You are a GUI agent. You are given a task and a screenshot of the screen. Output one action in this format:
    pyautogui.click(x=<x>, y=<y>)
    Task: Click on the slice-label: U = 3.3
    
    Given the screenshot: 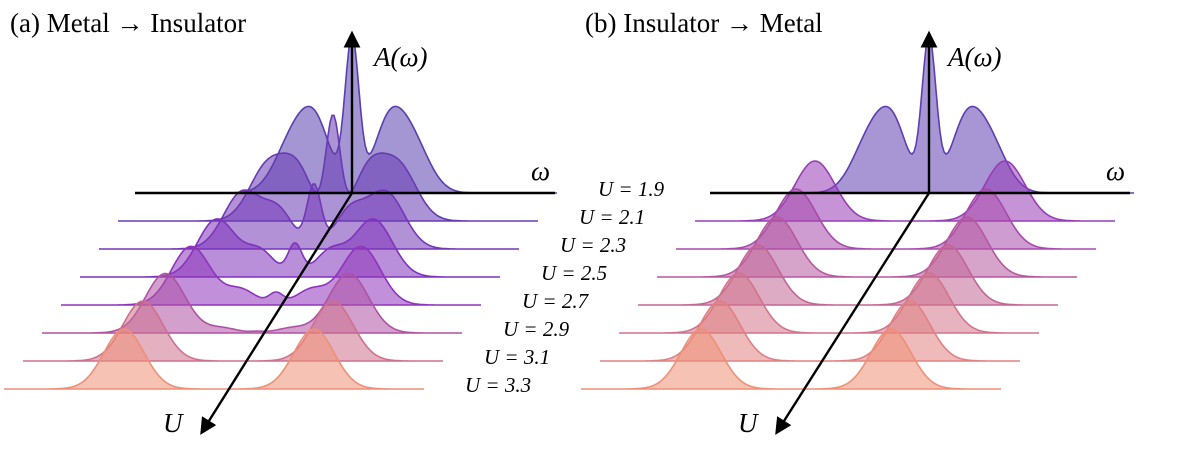 What is the action you would take?
    pyautogui.click(x=498, y=385)
    